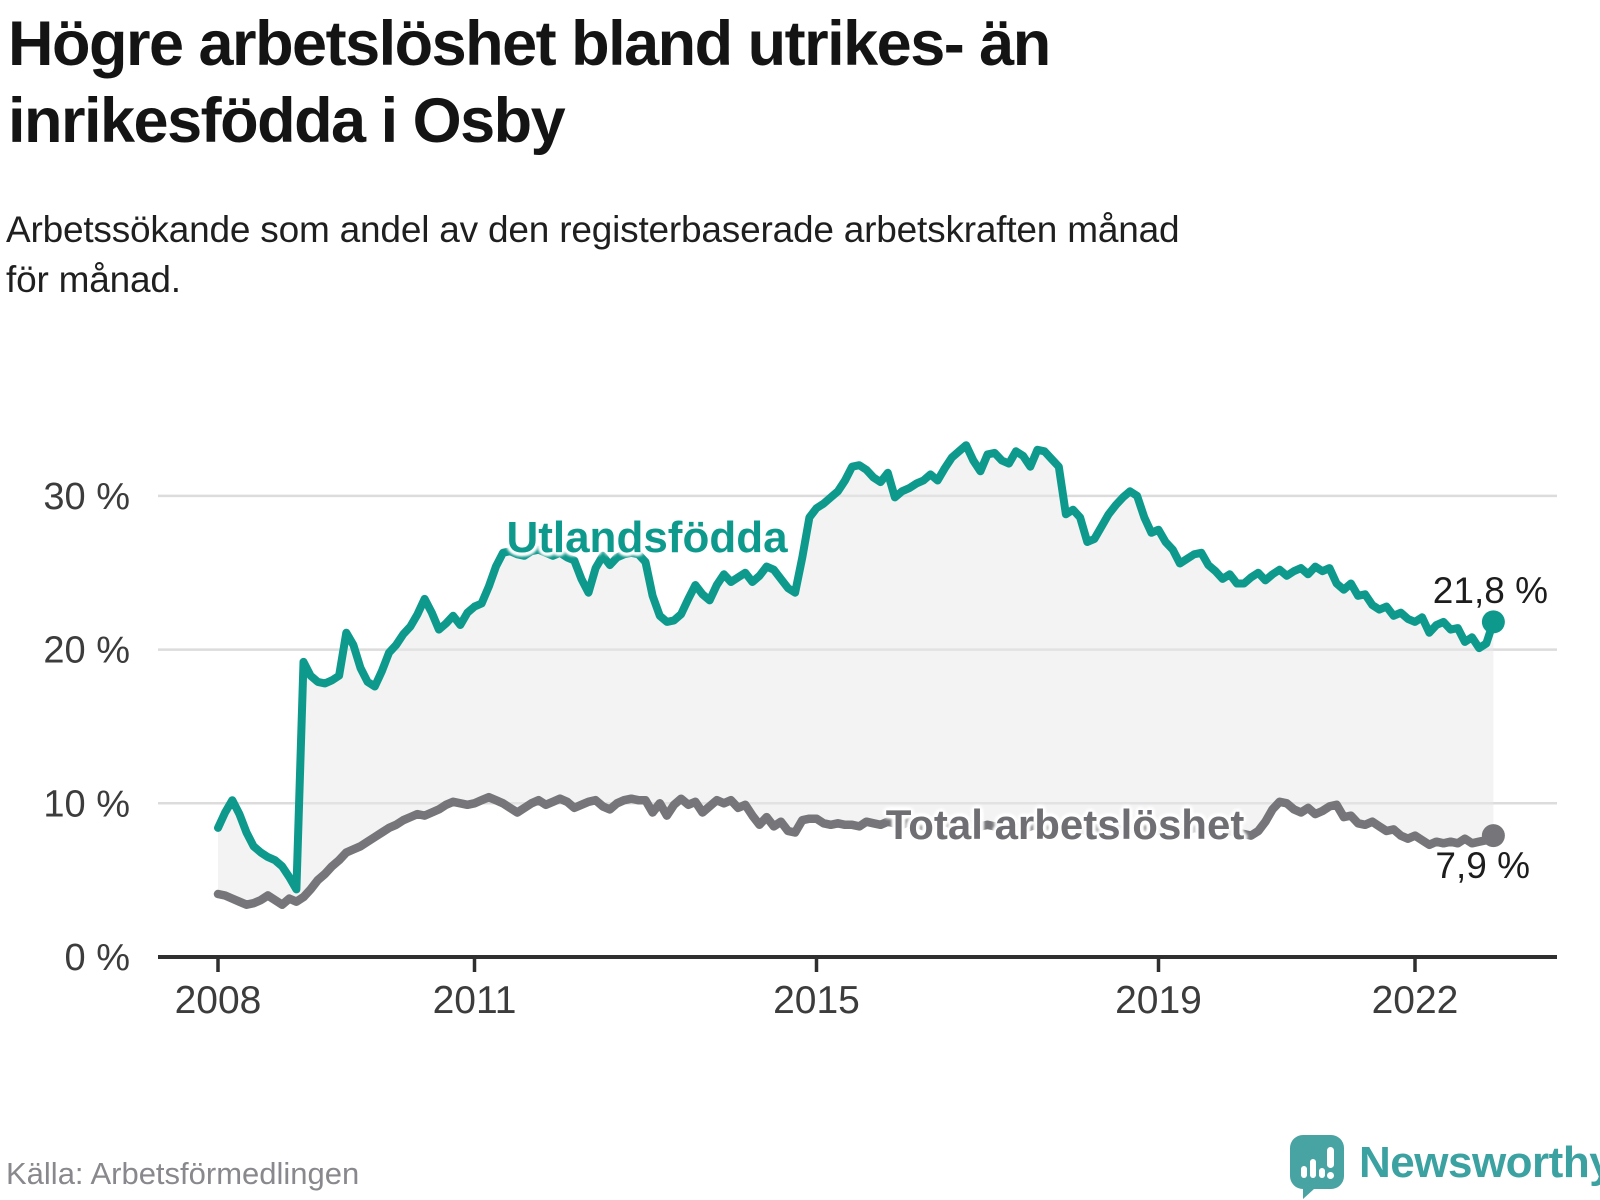 The height and width of the screenshot is (1200, 1600). Describe the element at coordinates (1482, 865) in the screenshot. I see `end-value-label-total: 7,9 %` at that location.